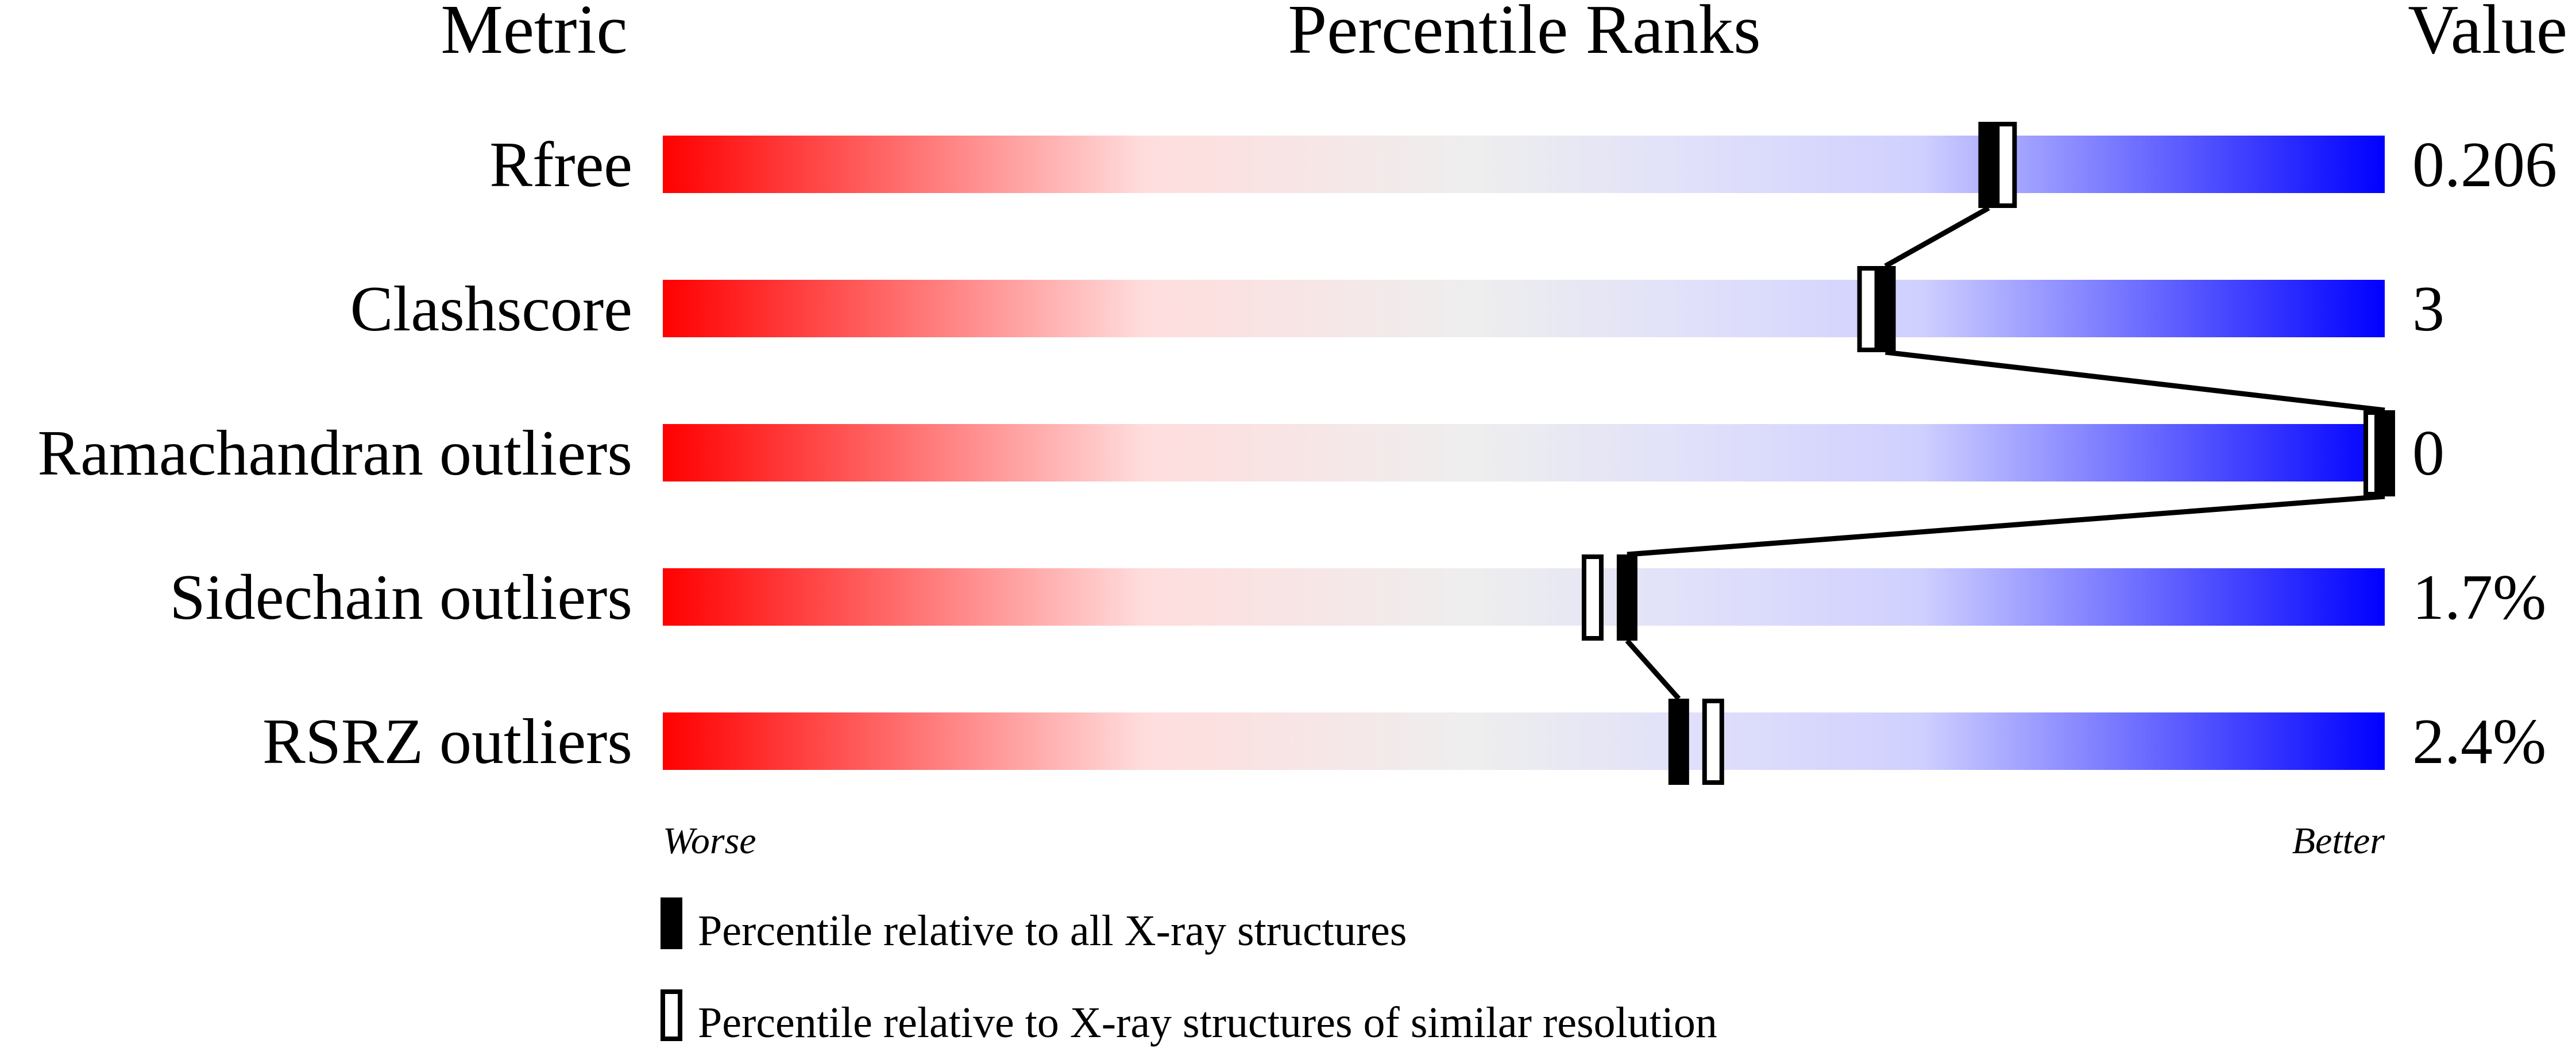 The image size is (2576, 1048). What do you see at coordinates (400, 597) in the screenshot?
I see `metric-label: Sidechain outliers` at bounding box center [400, 597].